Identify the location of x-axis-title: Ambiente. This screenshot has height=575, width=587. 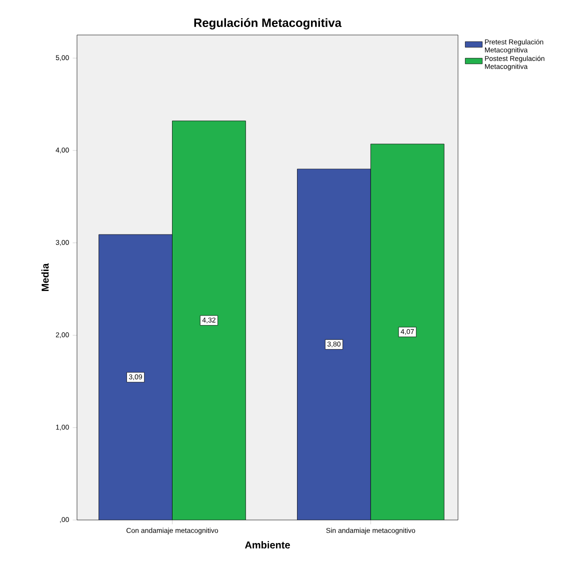
(267, 545).